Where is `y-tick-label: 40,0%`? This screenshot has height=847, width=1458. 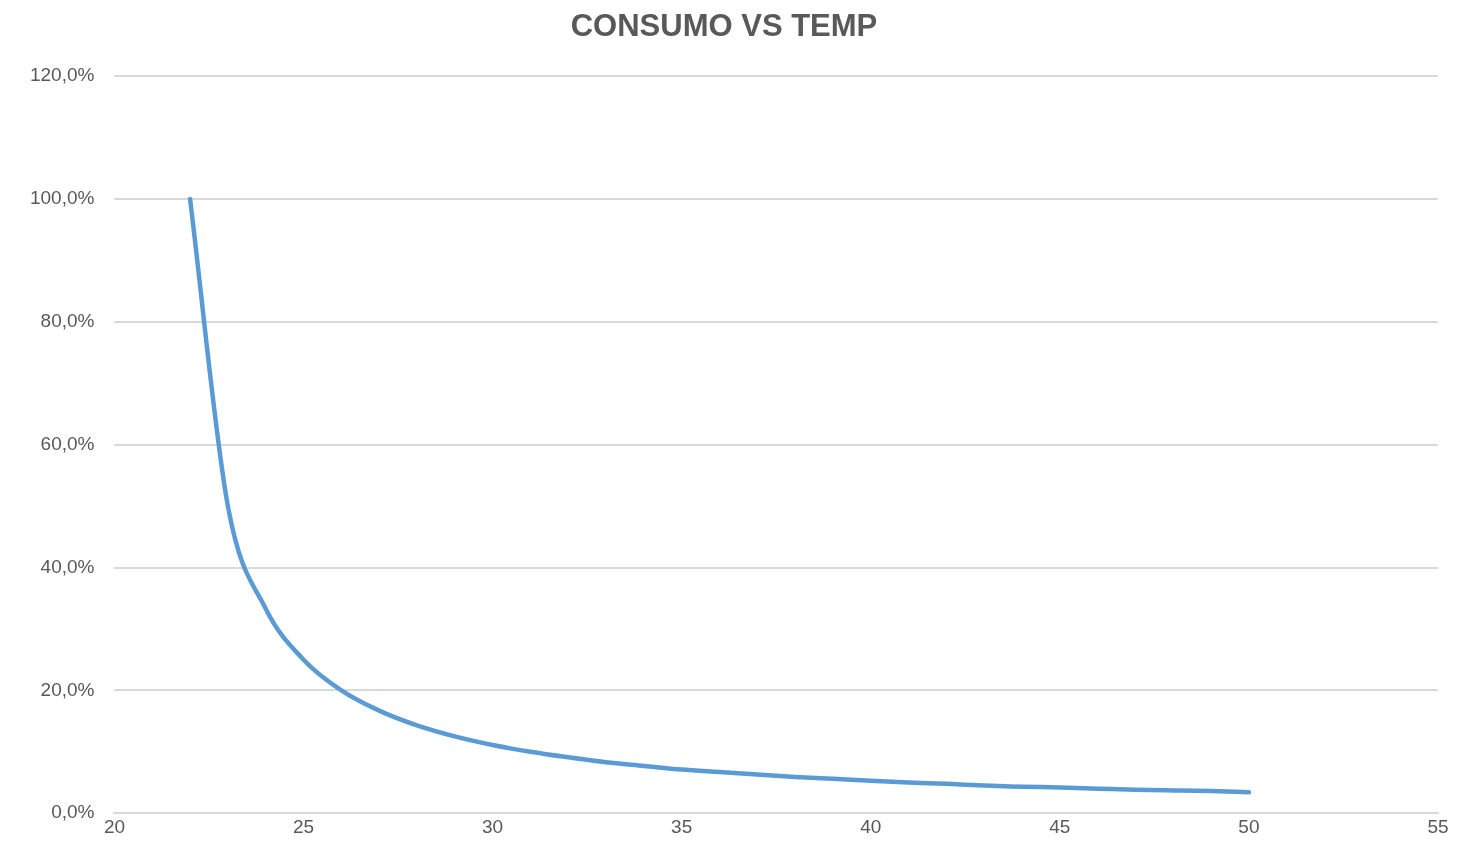
y-tick-label: 40,0% is located at coordinates (67, 566).